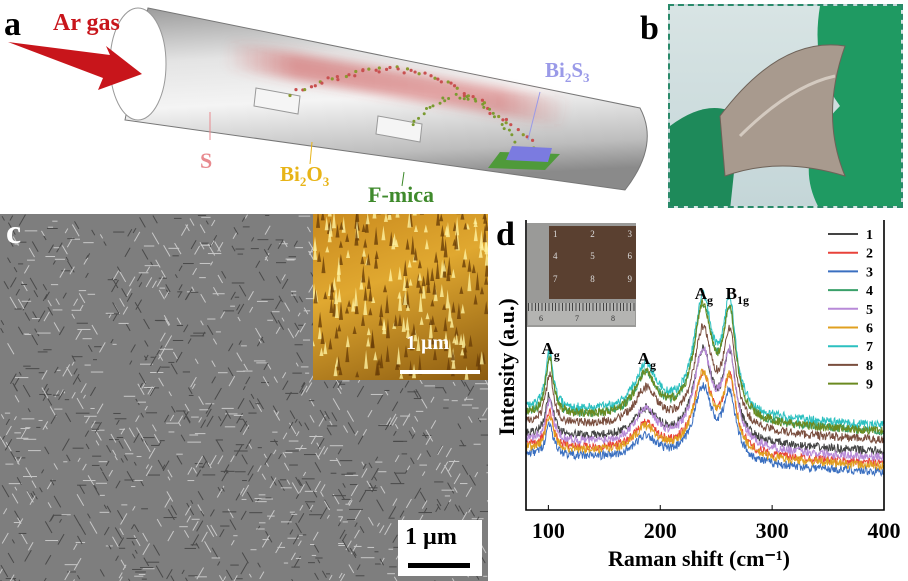 This screenshot has width=908, height=581. Describe the element at coordinates (555, 234) in the screenshot. I see `grid-number: 1` at that location.